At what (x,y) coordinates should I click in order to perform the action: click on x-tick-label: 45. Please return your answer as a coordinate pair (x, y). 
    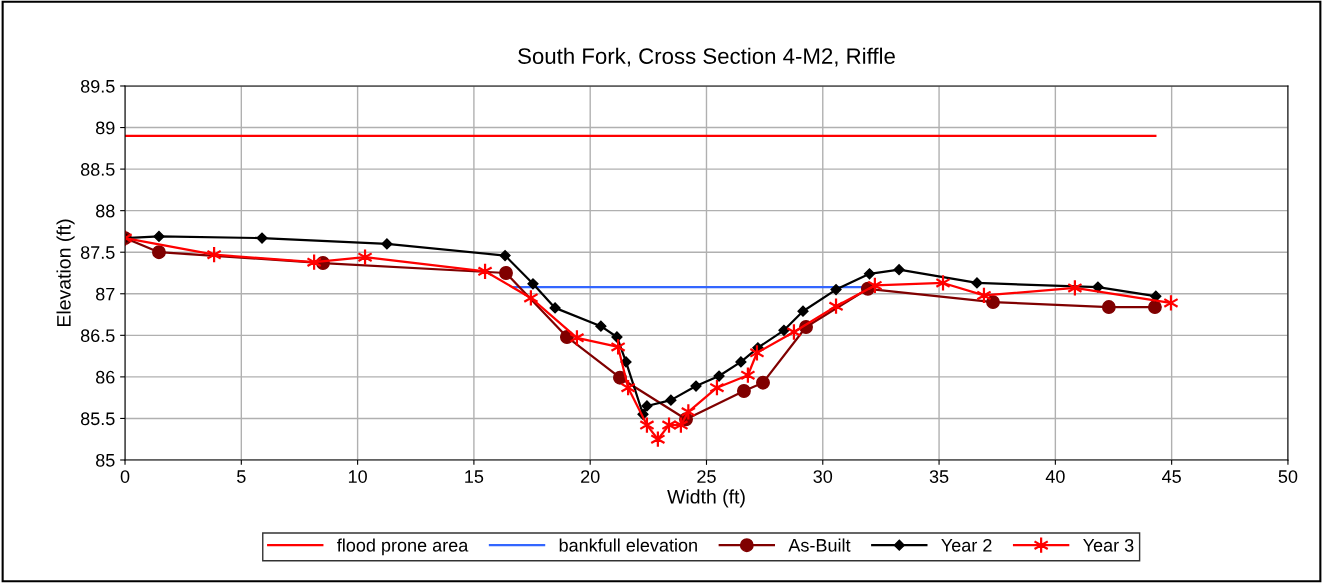
    Looking at the image, I should click on (1171, 476).